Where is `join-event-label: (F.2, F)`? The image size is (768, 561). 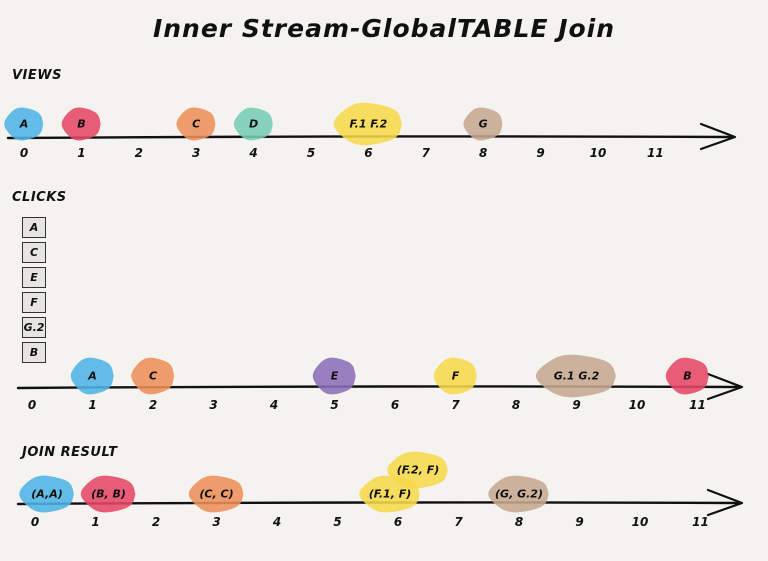 join-event-label: (F.2, F) is located at coordinates (418, 470).